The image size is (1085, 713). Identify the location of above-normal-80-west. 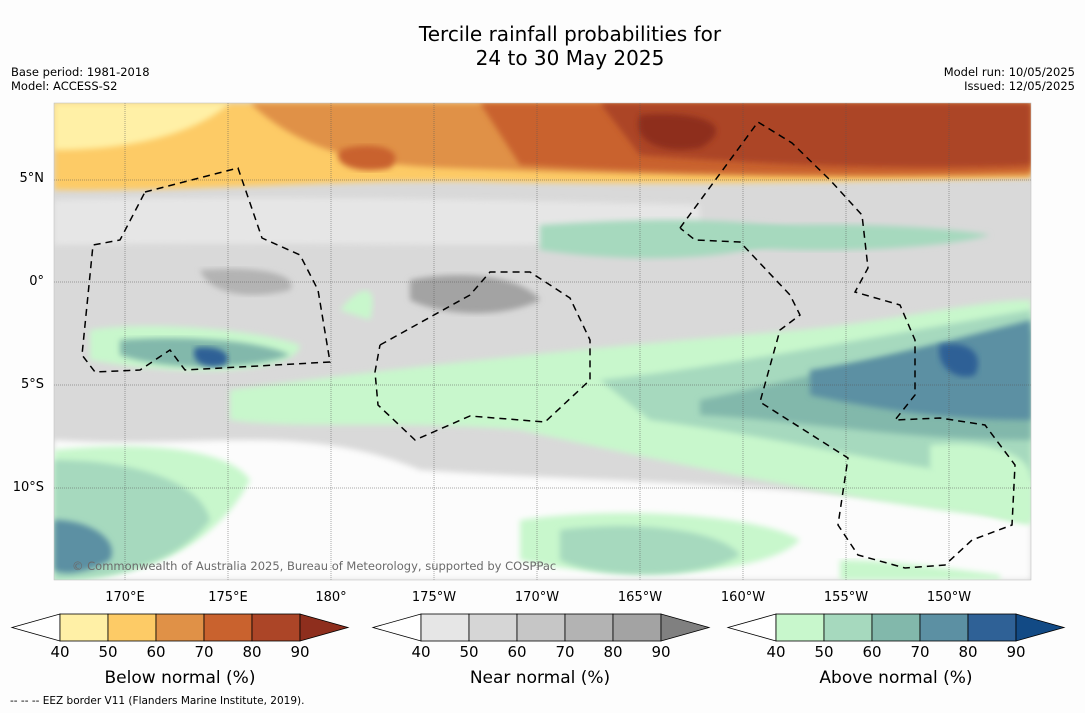
(211, 357).